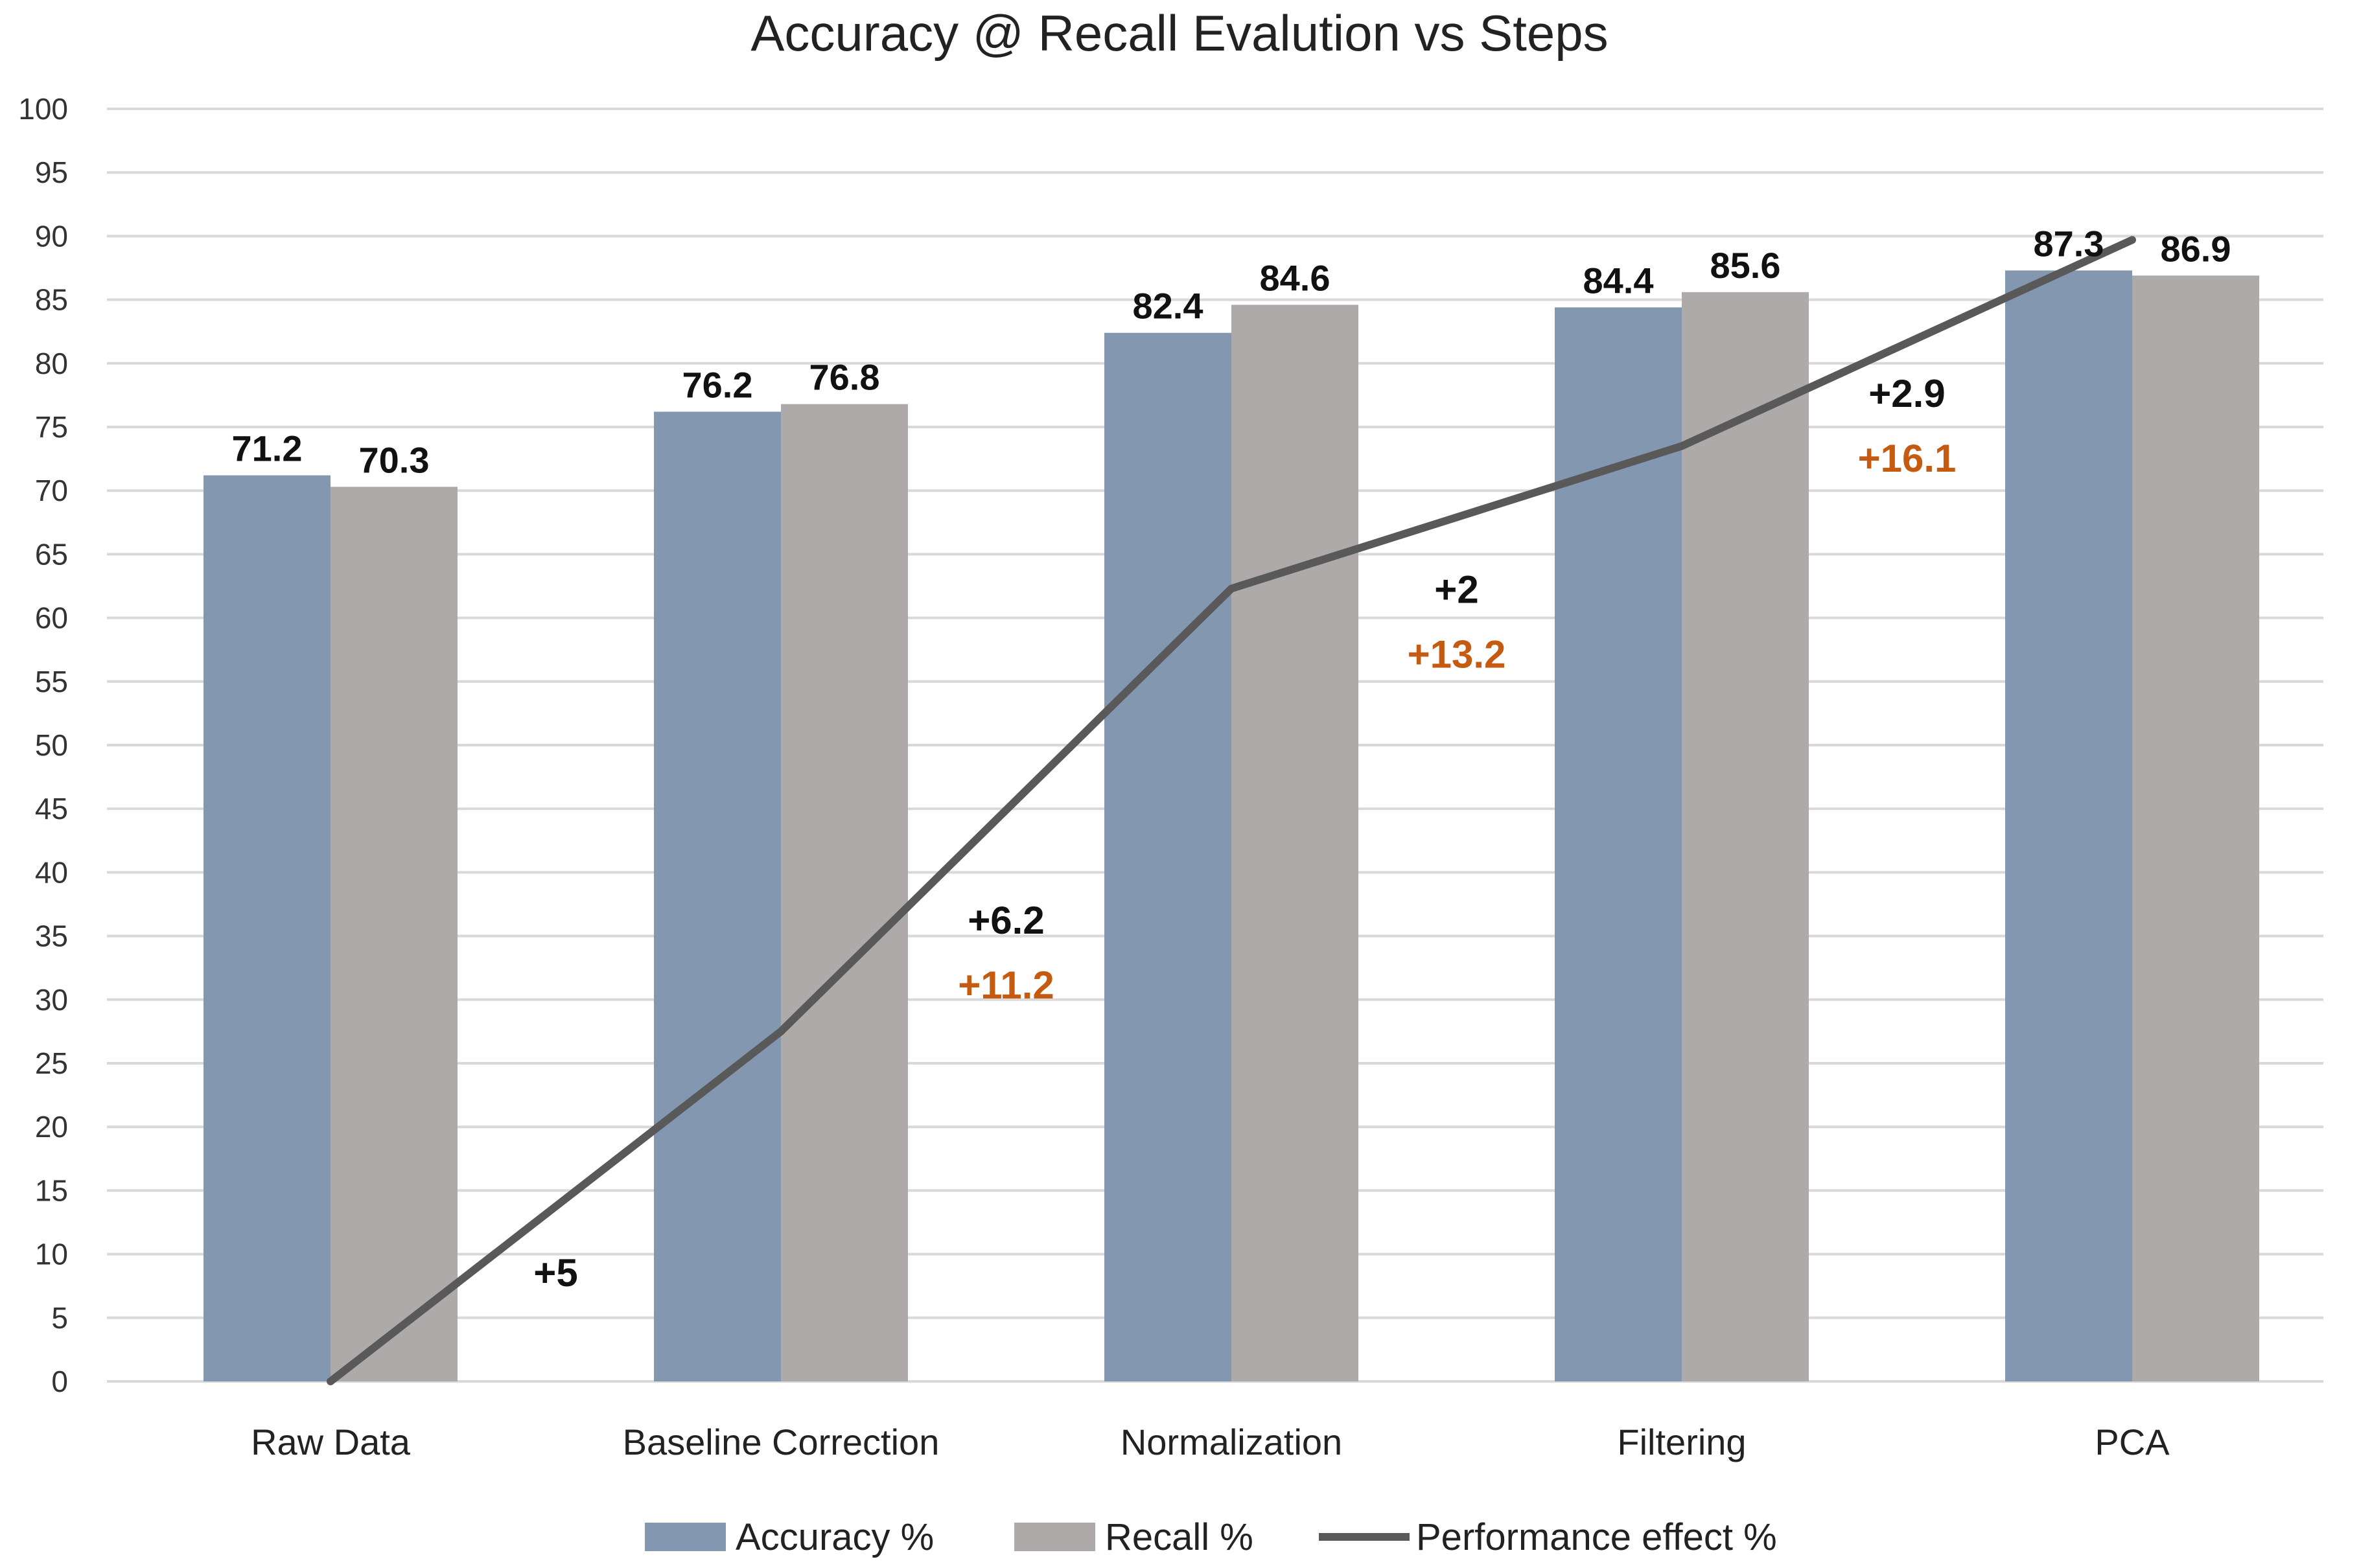 The image size is (2359, 1568). What do you see at coordinates (51, 681) in the screenshot?
I see `y-tick-label: 55` at bounding box center [51, 681].